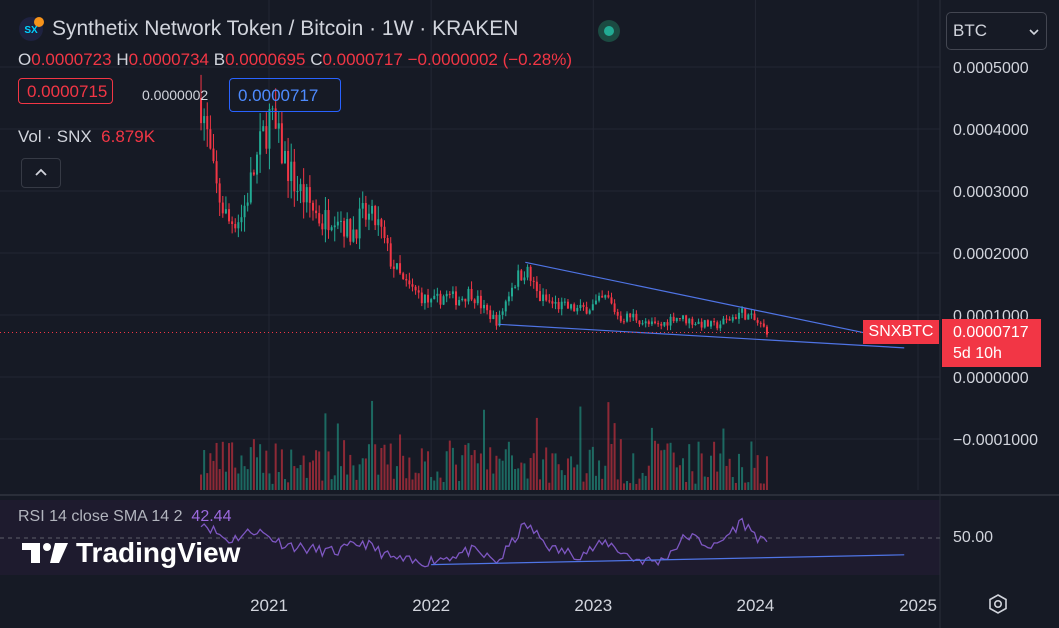 Image resolution: width=1059 pixels, height=628 pixels. Describe the element at coordinates (65, 91) in the screenshot. I see `sell-price-button: 0.0000715` at that location.